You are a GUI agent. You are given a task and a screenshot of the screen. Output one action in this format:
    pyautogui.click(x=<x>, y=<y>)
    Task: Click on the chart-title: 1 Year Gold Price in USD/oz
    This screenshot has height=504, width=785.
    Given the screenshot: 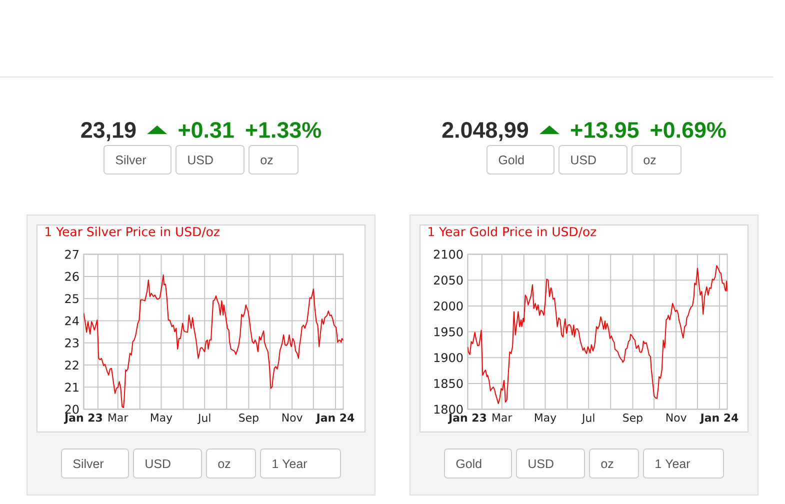 What is the action you would take?
    pyautogui.click(x=512, y=232)
    